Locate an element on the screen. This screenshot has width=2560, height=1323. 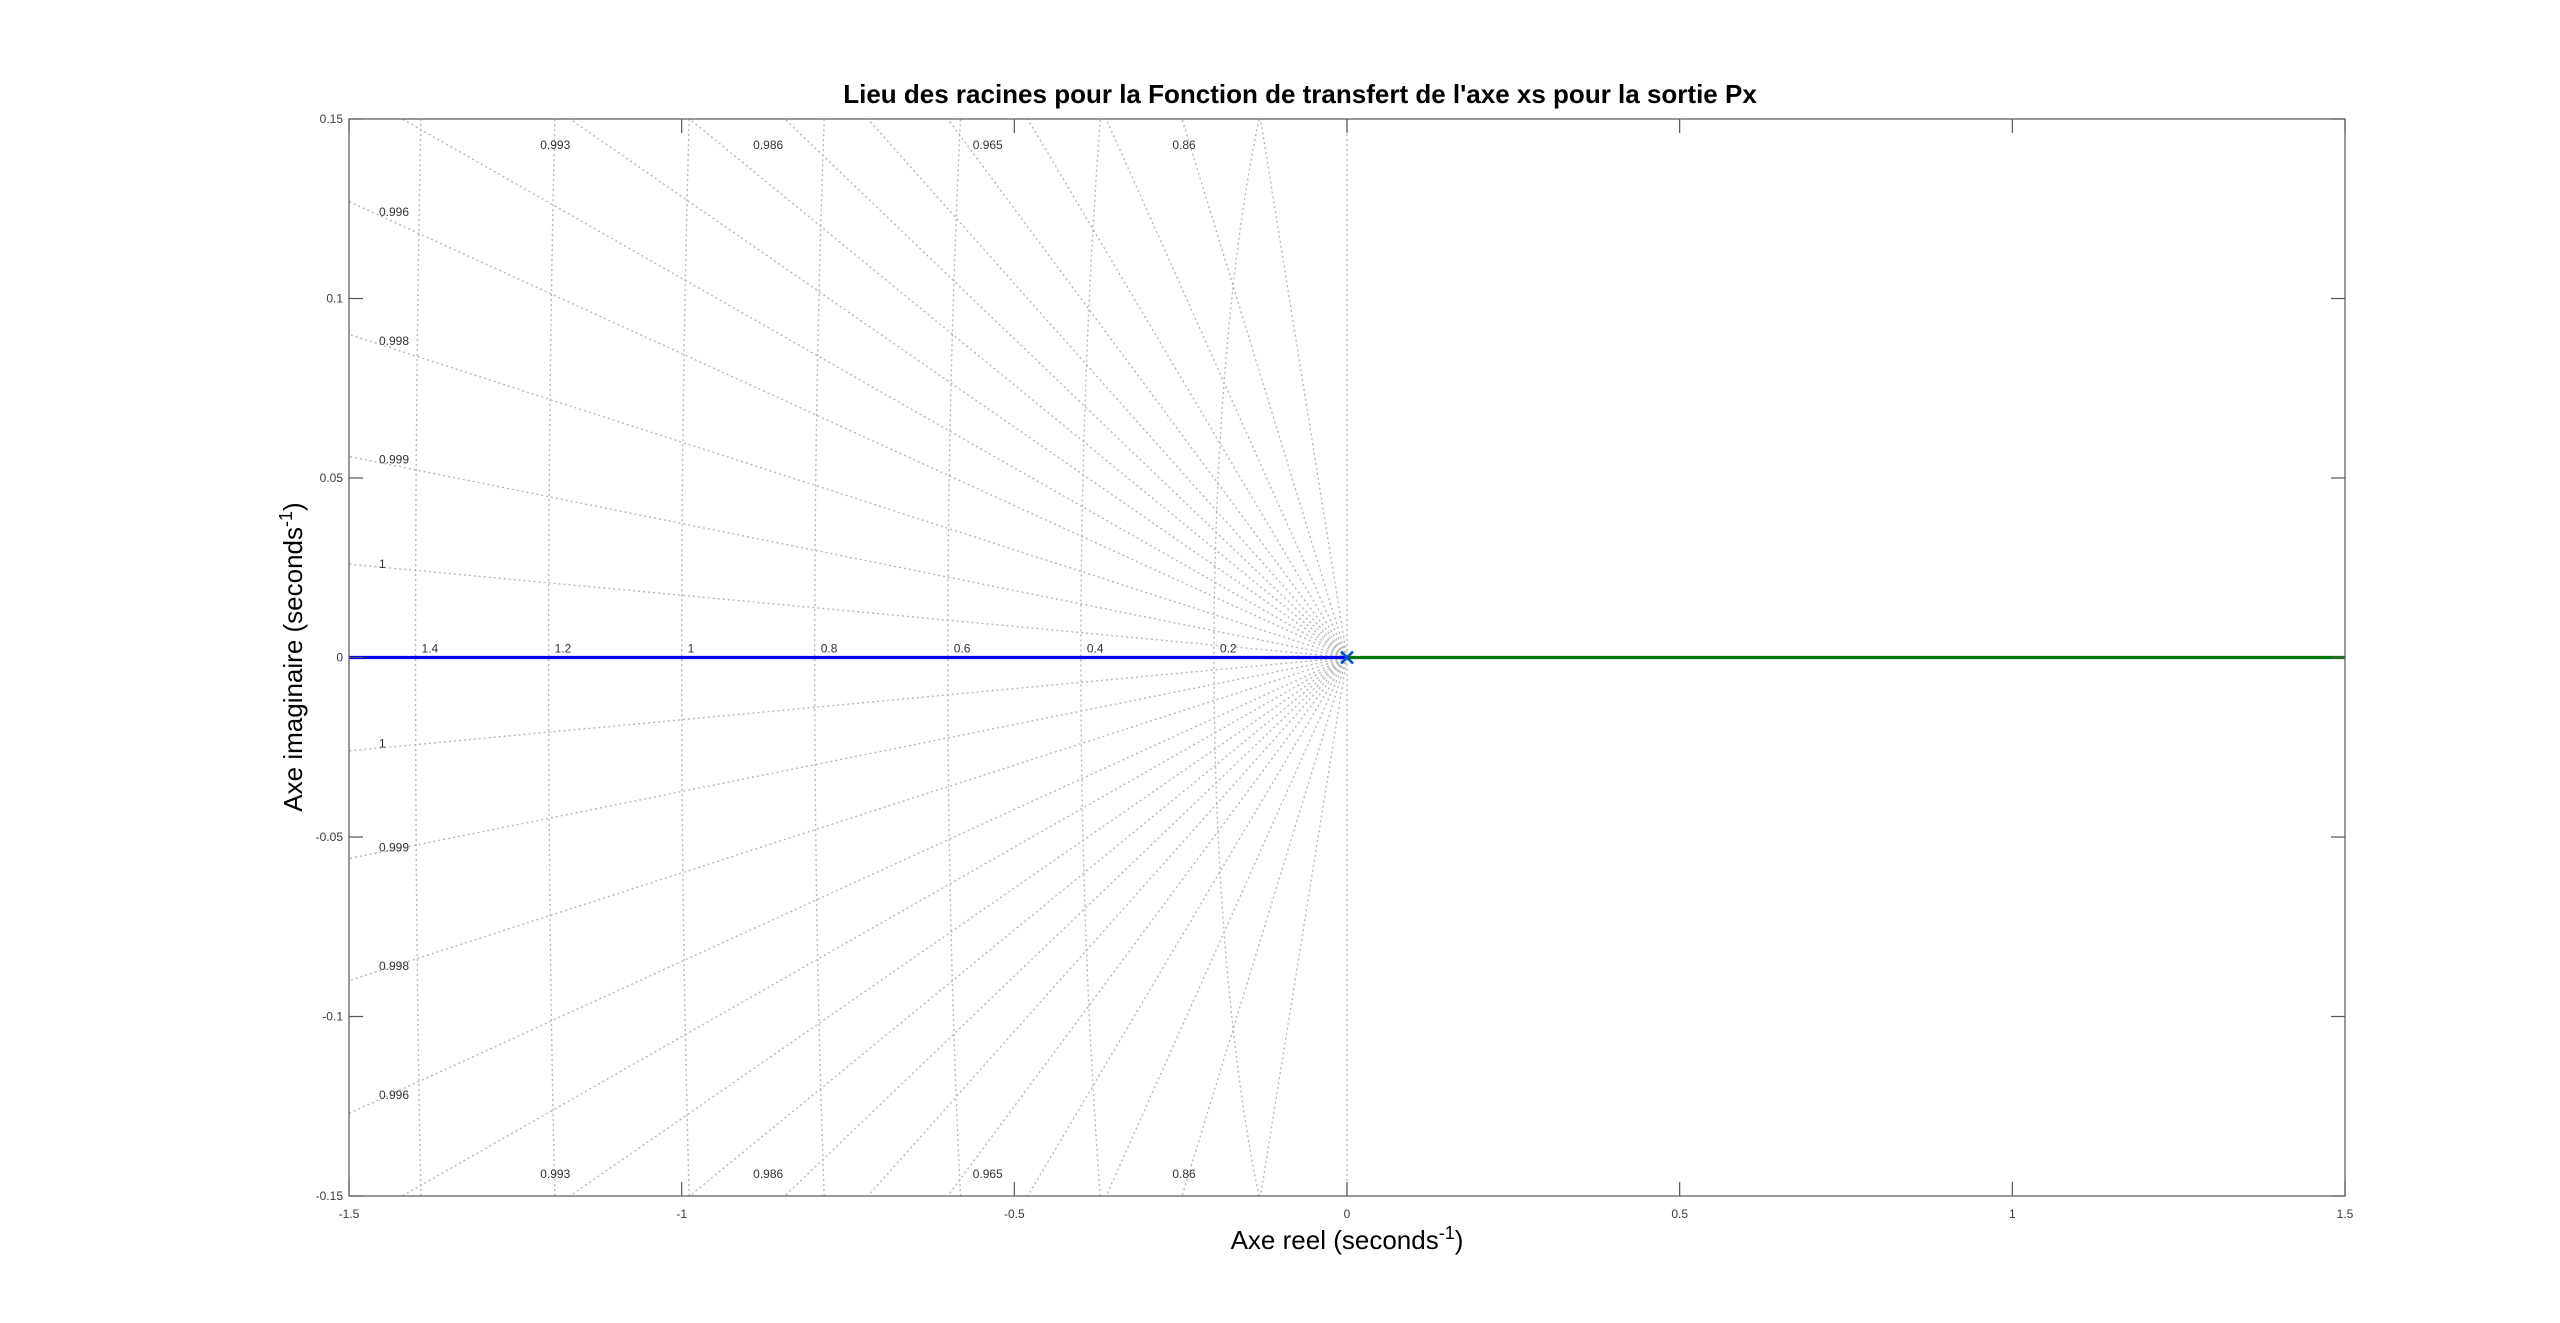
damping-label-bottom: 0.993 is located at coordinates (555, 1174).